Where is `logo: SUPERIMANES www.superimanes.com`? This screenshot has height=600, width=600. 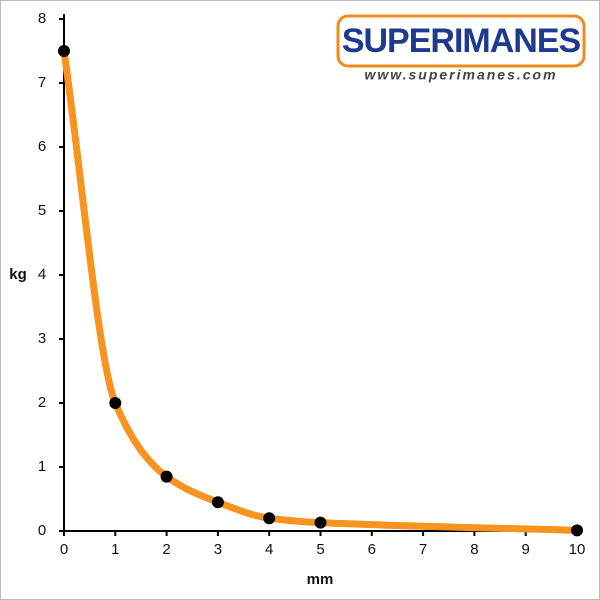
logo: SUPERIMANES www.superimanes.com is located at coordinates (461, 48).